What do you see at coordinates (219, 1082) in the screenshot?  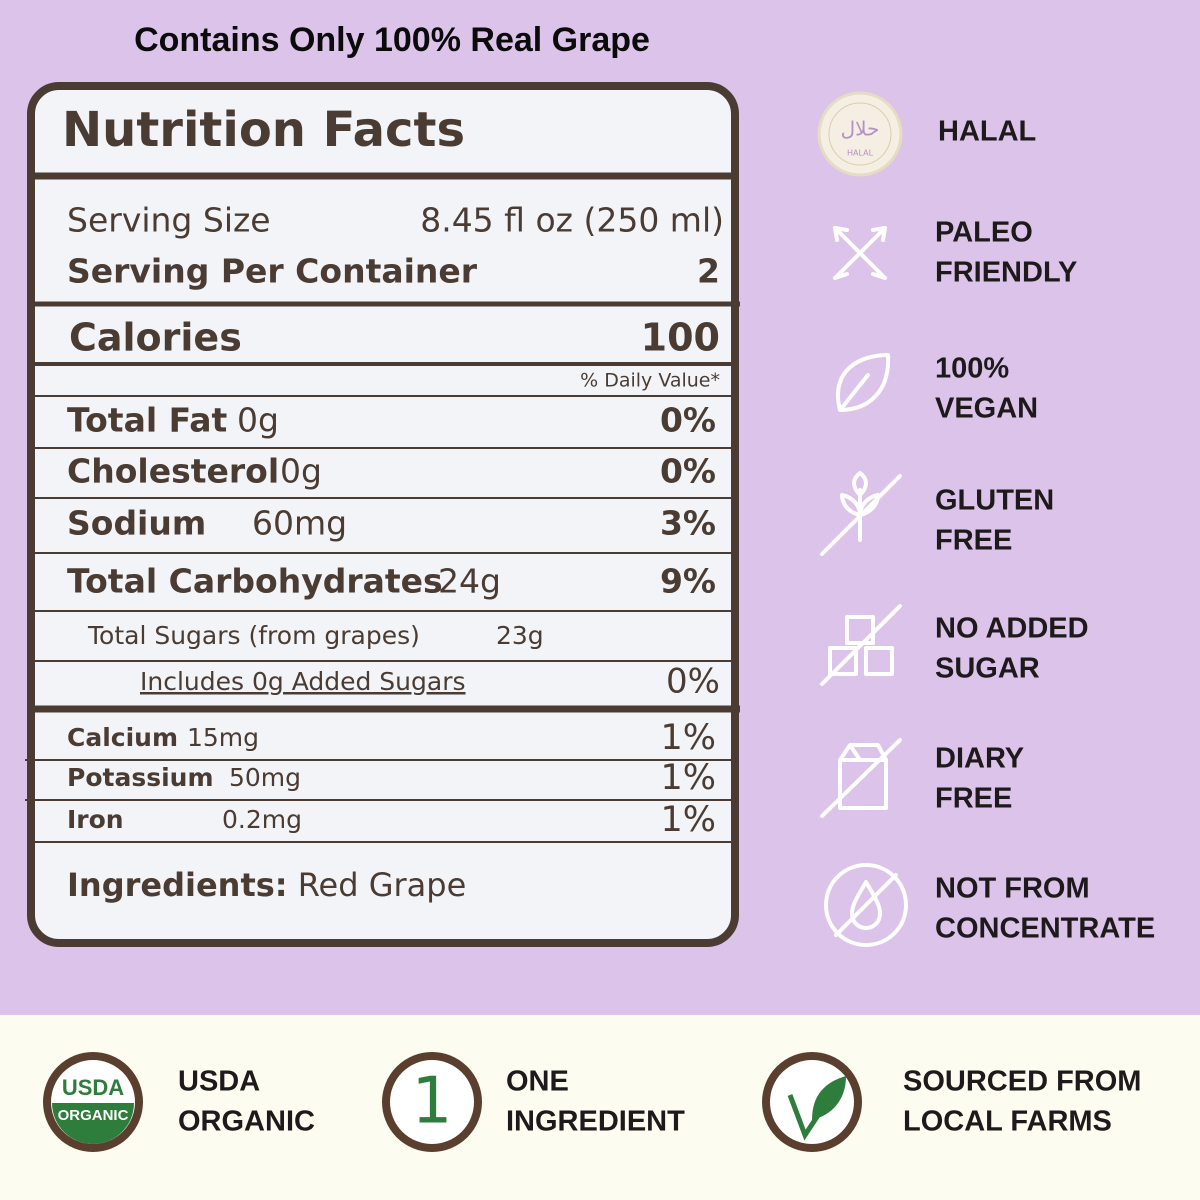 I see `feature-label: USDA` at bounding box center [219, 1082].